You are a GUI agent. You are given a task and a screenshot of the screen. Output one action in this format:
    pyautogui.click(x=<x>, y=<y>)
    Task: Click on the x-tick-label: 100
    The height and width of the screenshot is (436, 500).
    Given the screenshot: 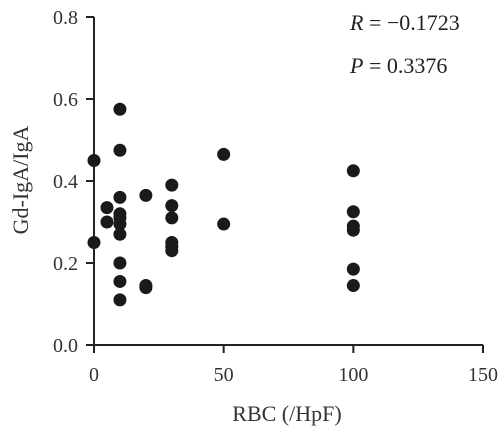 What is the action you would take?
    pyautogui.click(x=353, y=375)
    